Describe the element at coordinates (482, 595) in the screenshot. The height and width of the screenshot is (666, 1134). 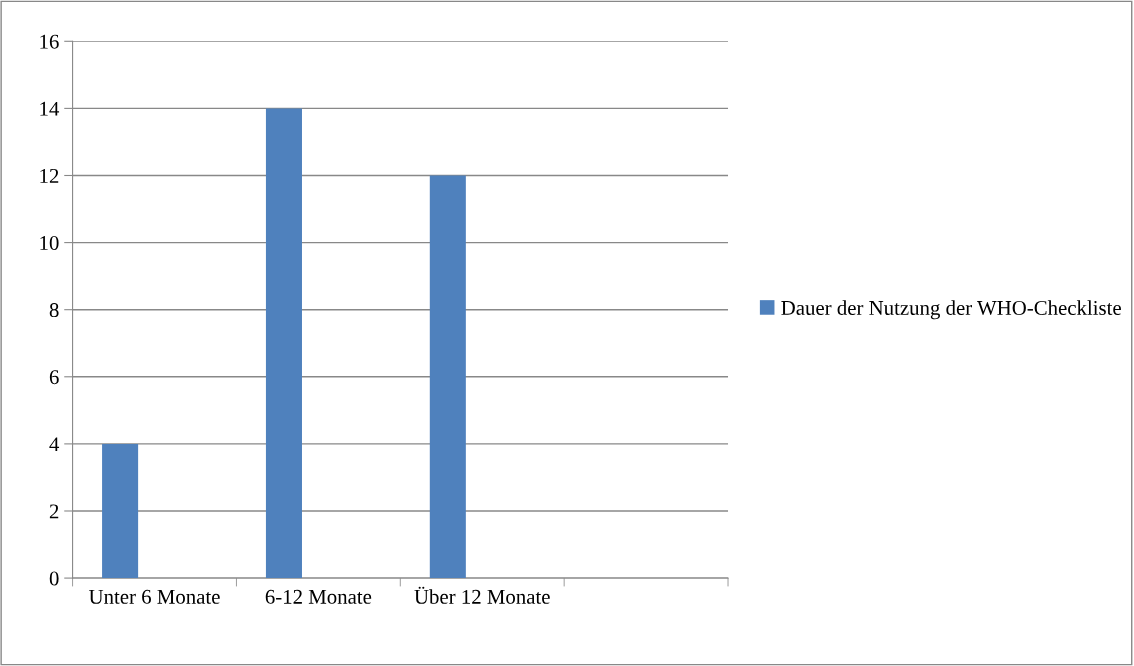
I see `x-tick-label: Über 12 Monate` at that location.